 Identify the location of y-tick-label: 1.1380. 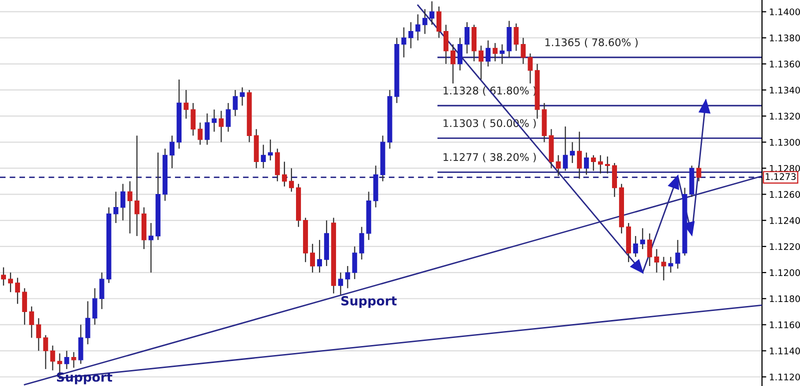
(785, 38).